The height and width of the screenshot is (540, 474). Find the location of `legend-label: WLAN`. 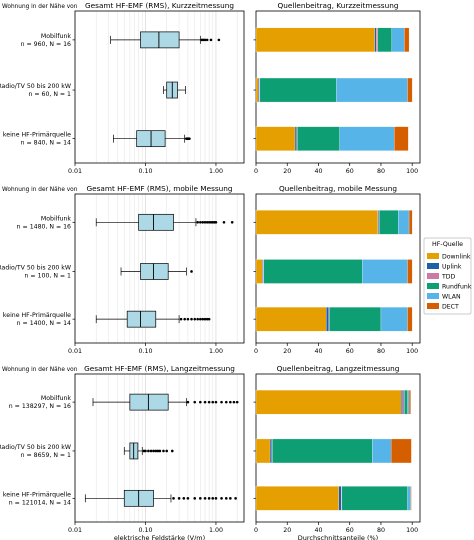

legend-label: WLAN is located at coordinates (451, 297).